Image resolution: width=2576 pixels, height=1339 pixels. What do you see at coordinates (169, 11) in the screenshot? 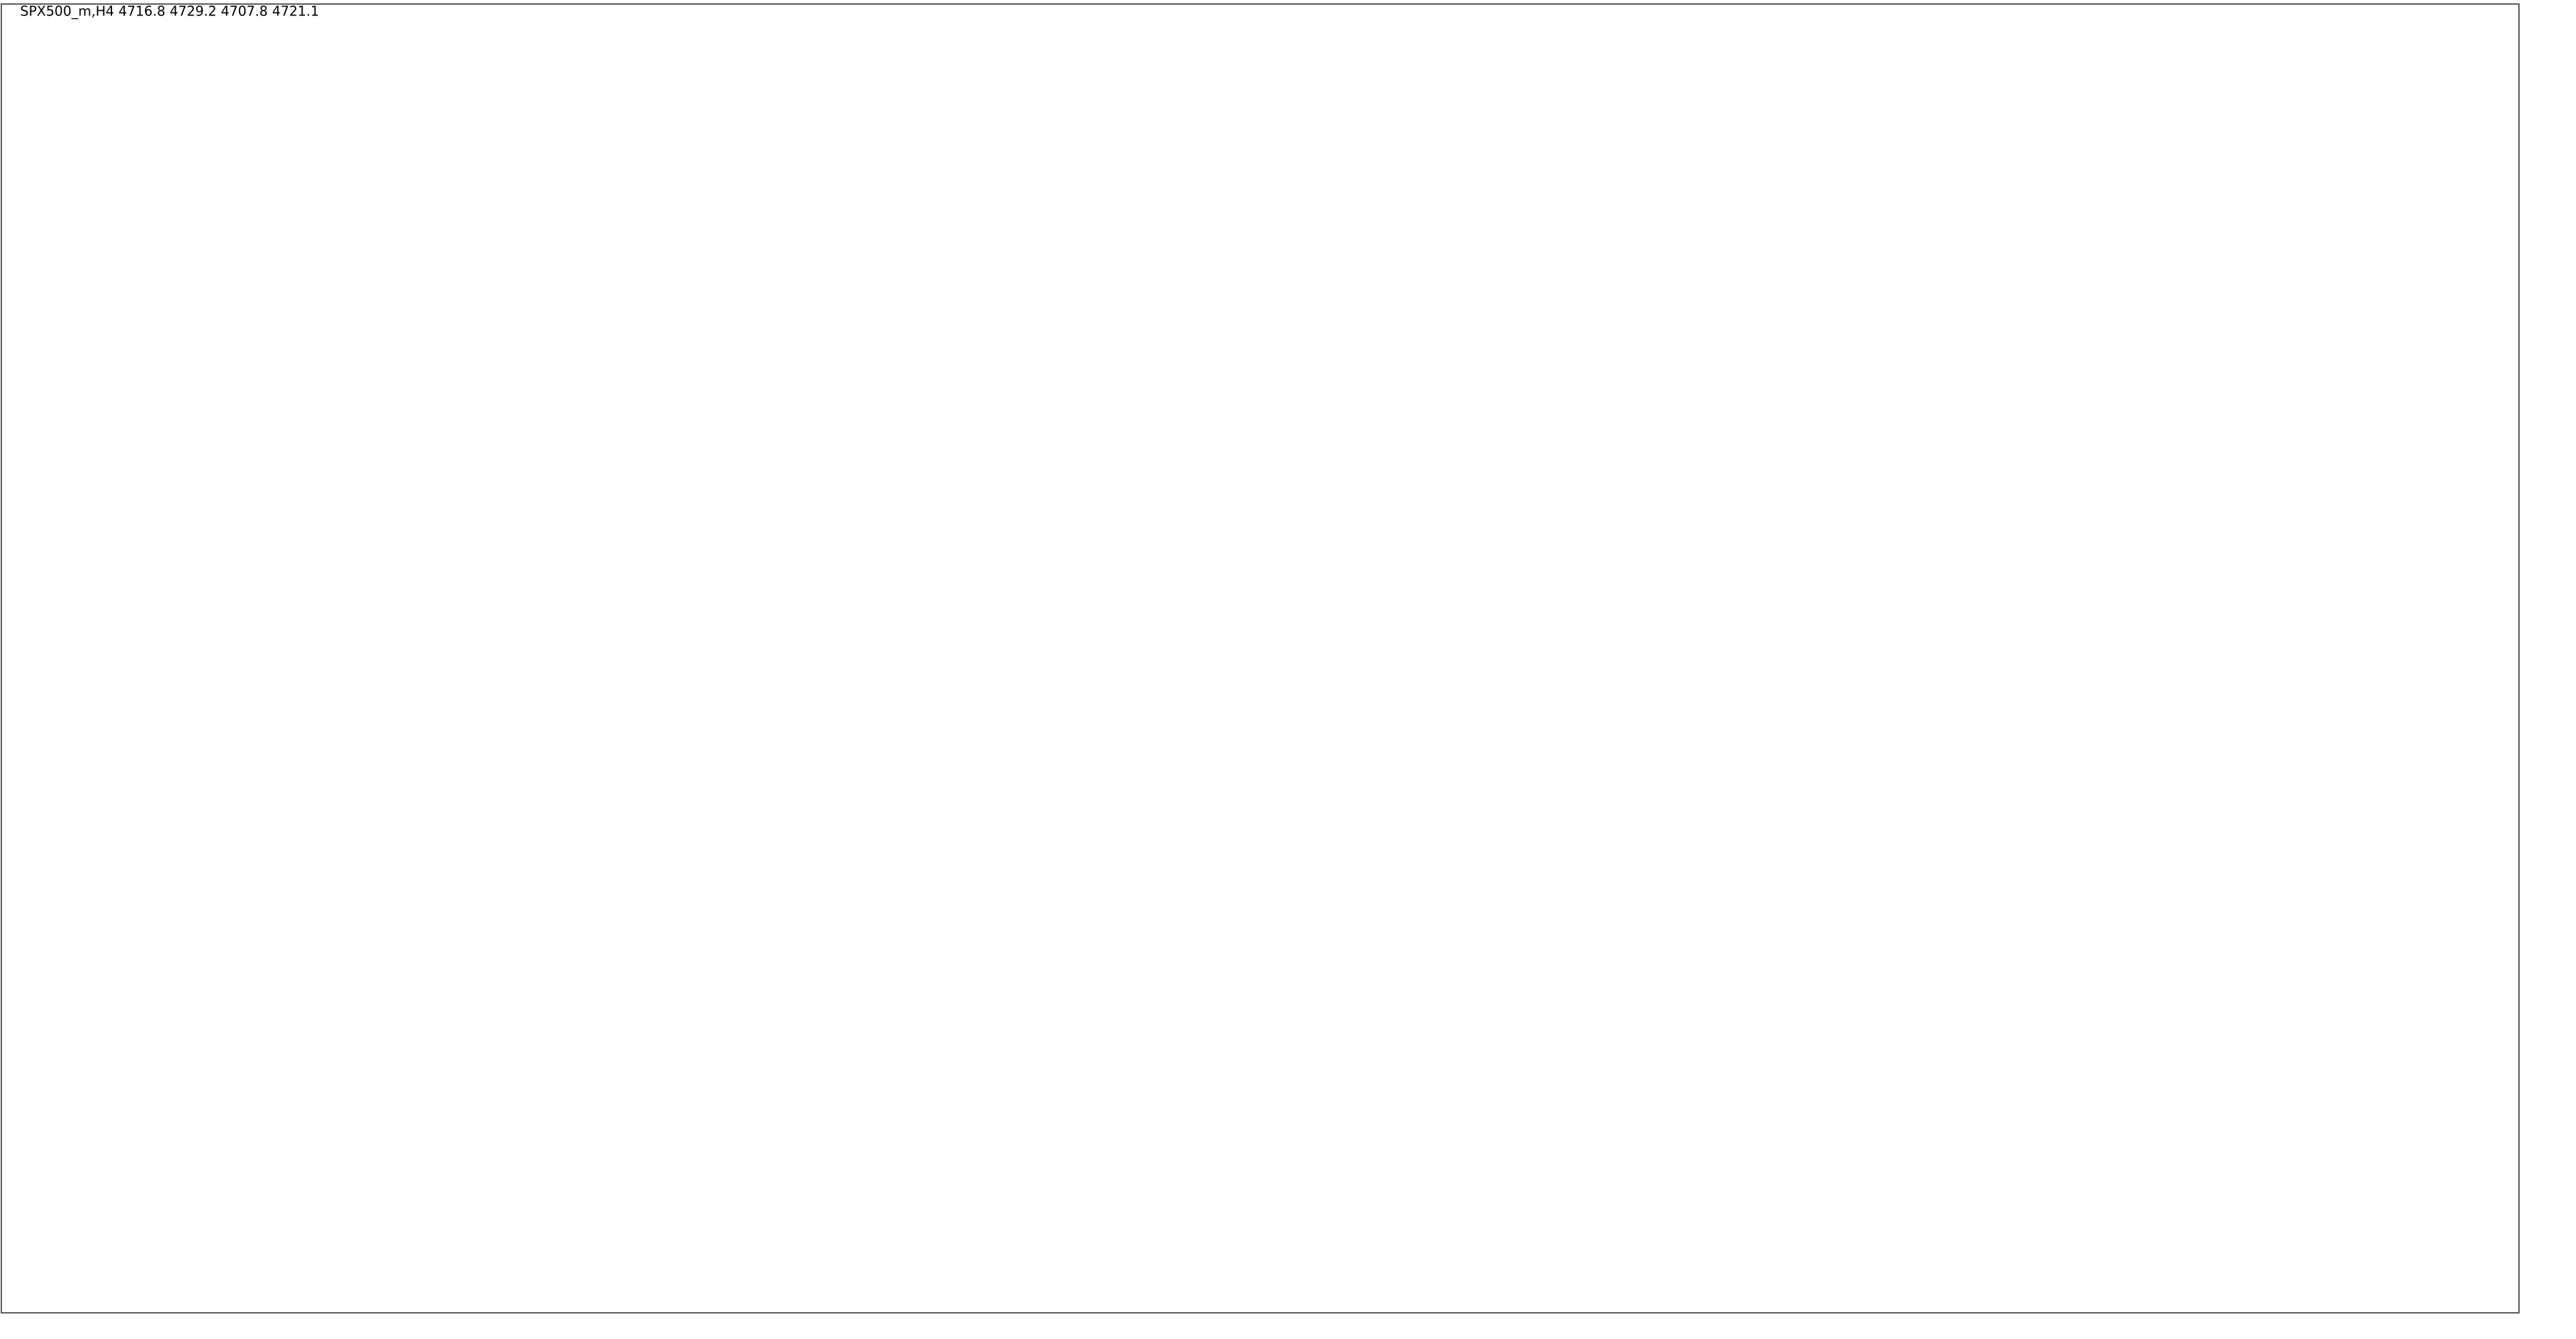
I see `chart-title: SPX500_m,H4 4716.8 4729.2 4707.8 4721.1` at bounding box center [169, 11].